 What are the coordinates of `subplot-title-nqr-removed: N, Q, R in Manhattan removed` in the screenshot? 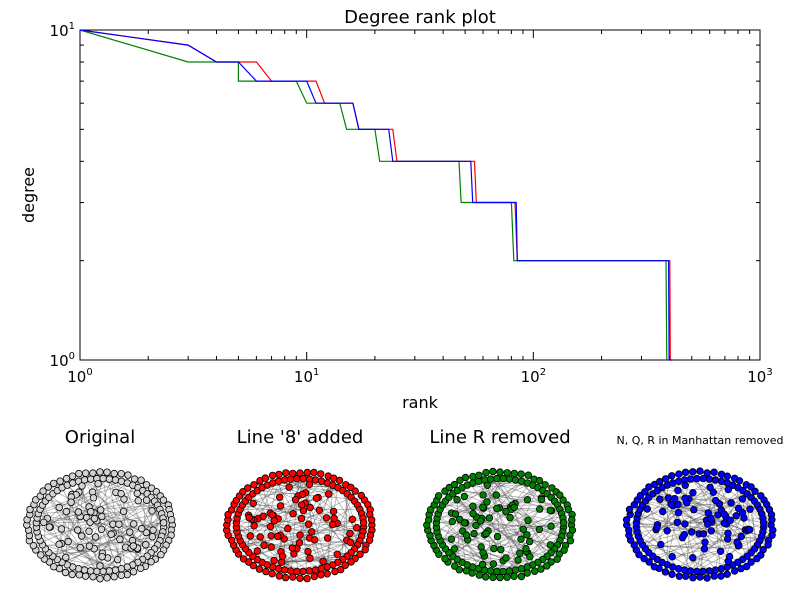 It's located at (699, 440).